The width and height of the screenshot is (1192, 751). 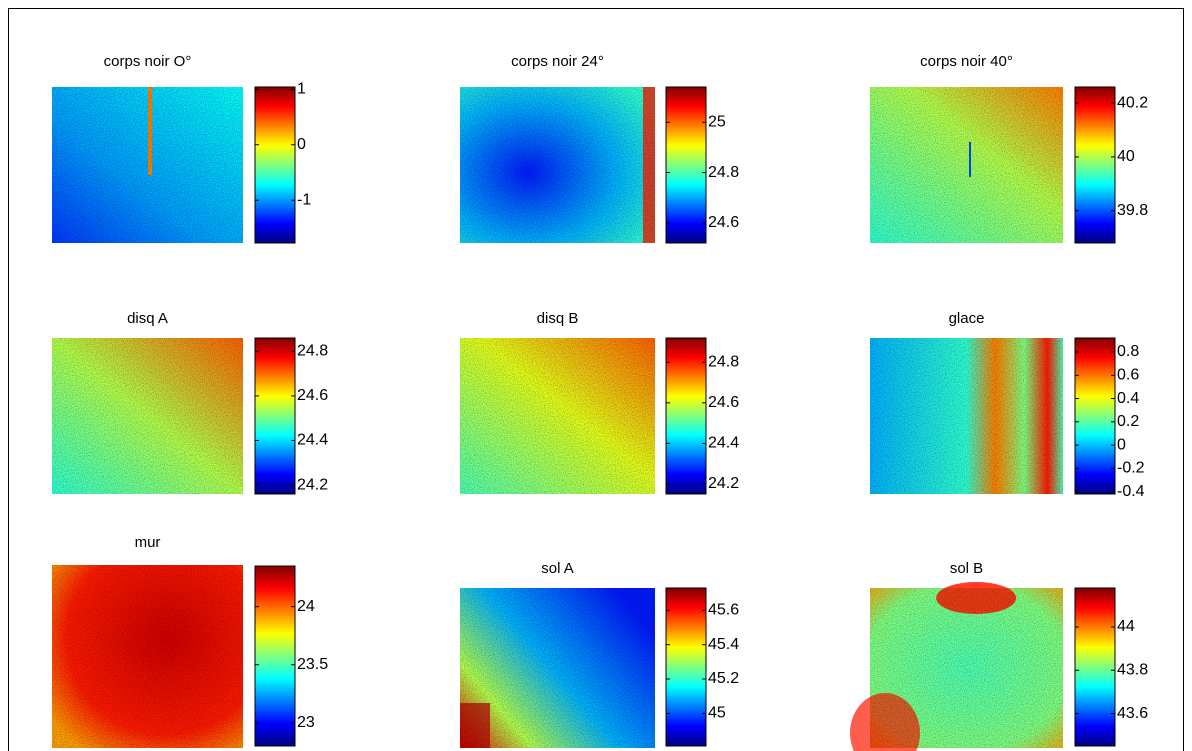 I want to click on panel-title: mur, so click(x=148, y=542).